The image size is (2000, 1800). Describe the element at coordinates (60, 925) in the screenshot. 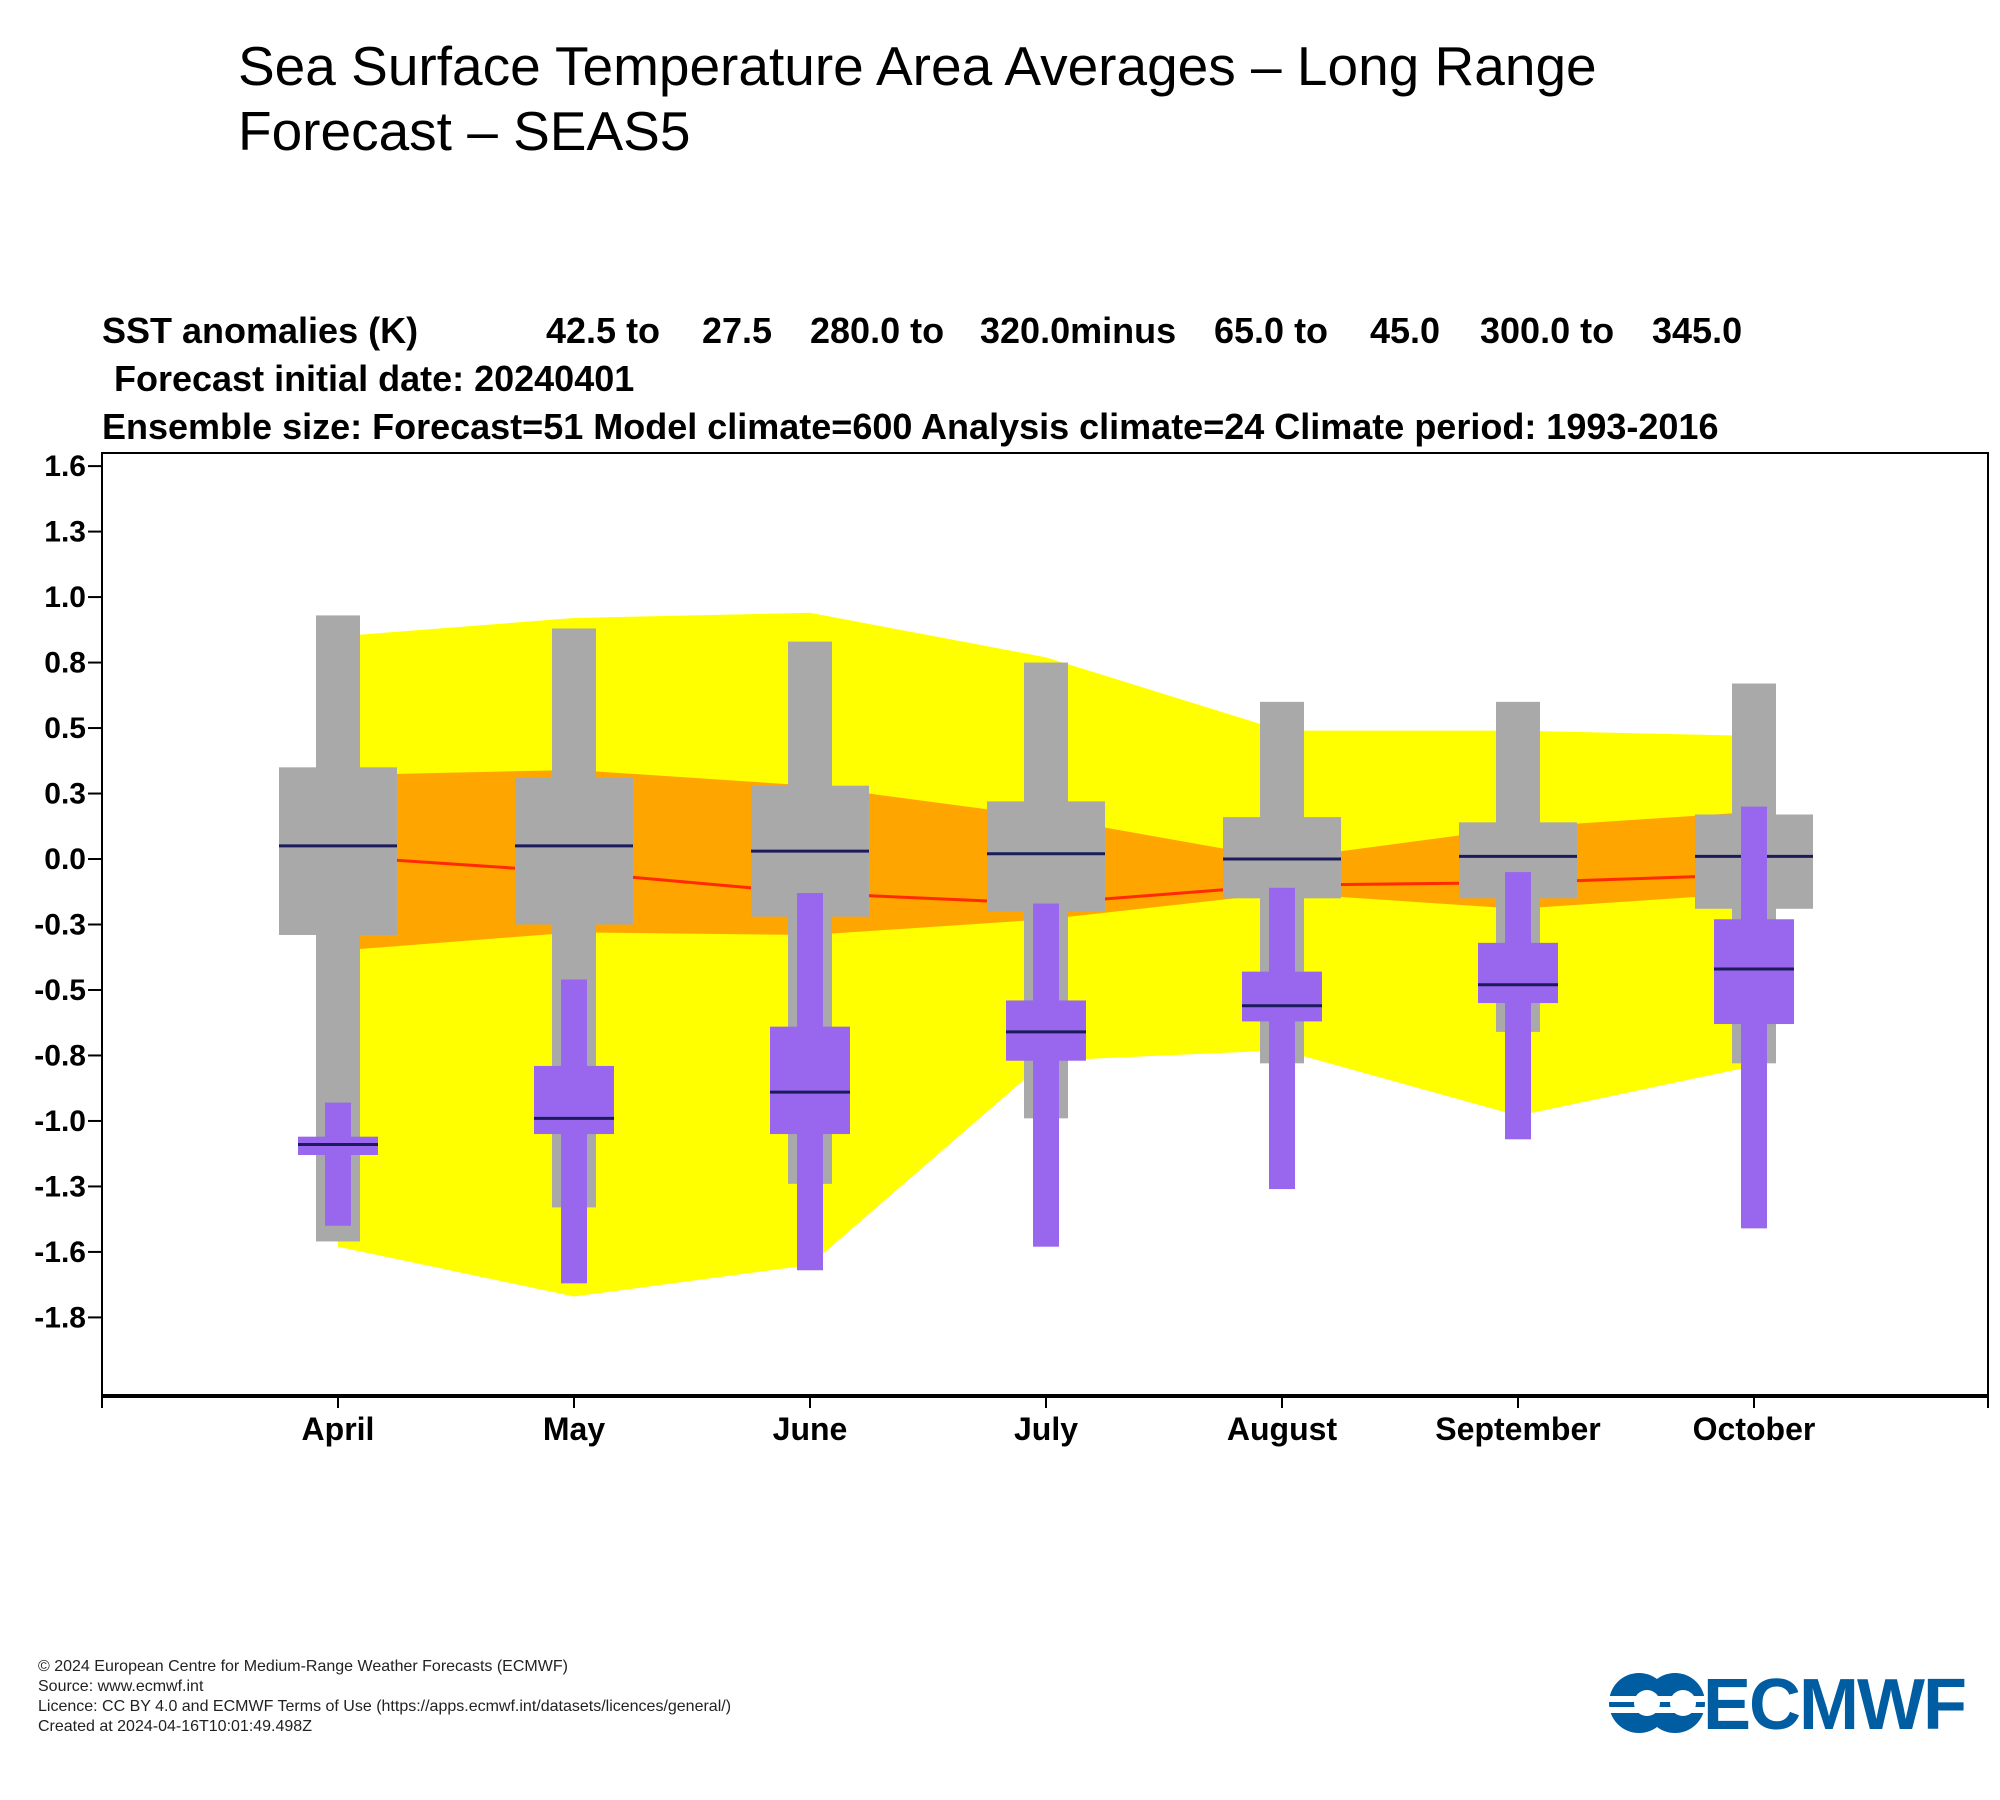

I see `y-tick-label: -0.3` at that location.